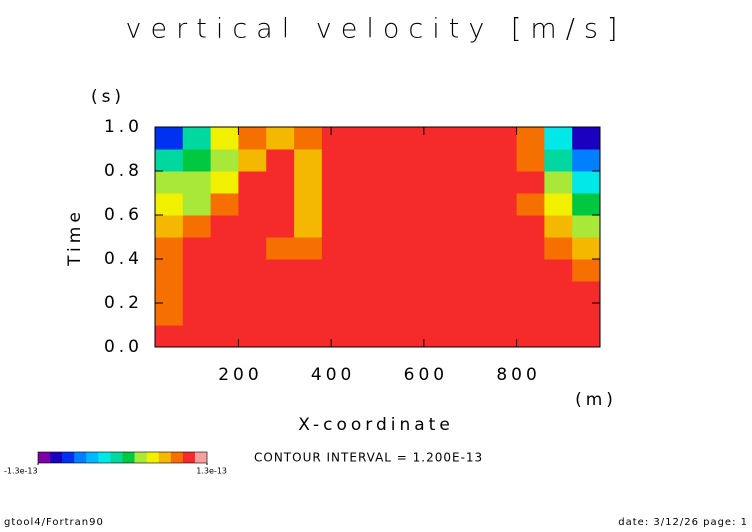 The height and width of the screenshot is (532, 752). Describe the element at coordinates (518, 375) in the screenshot. I see `x-tick-label: 800` at that location.